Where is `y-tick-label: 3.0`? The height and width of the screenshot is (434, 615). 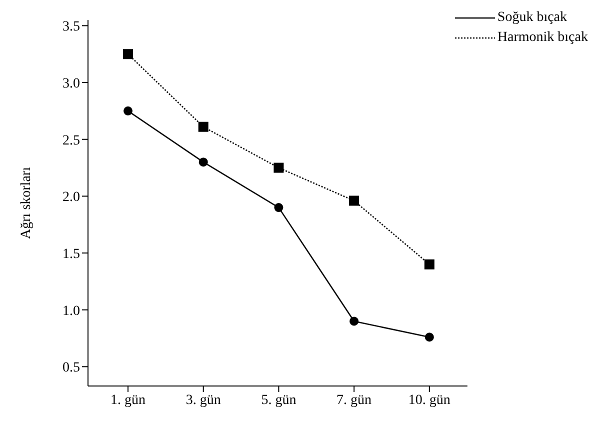 y-tick-label: 3.0 is located at coordinates (71, 84).